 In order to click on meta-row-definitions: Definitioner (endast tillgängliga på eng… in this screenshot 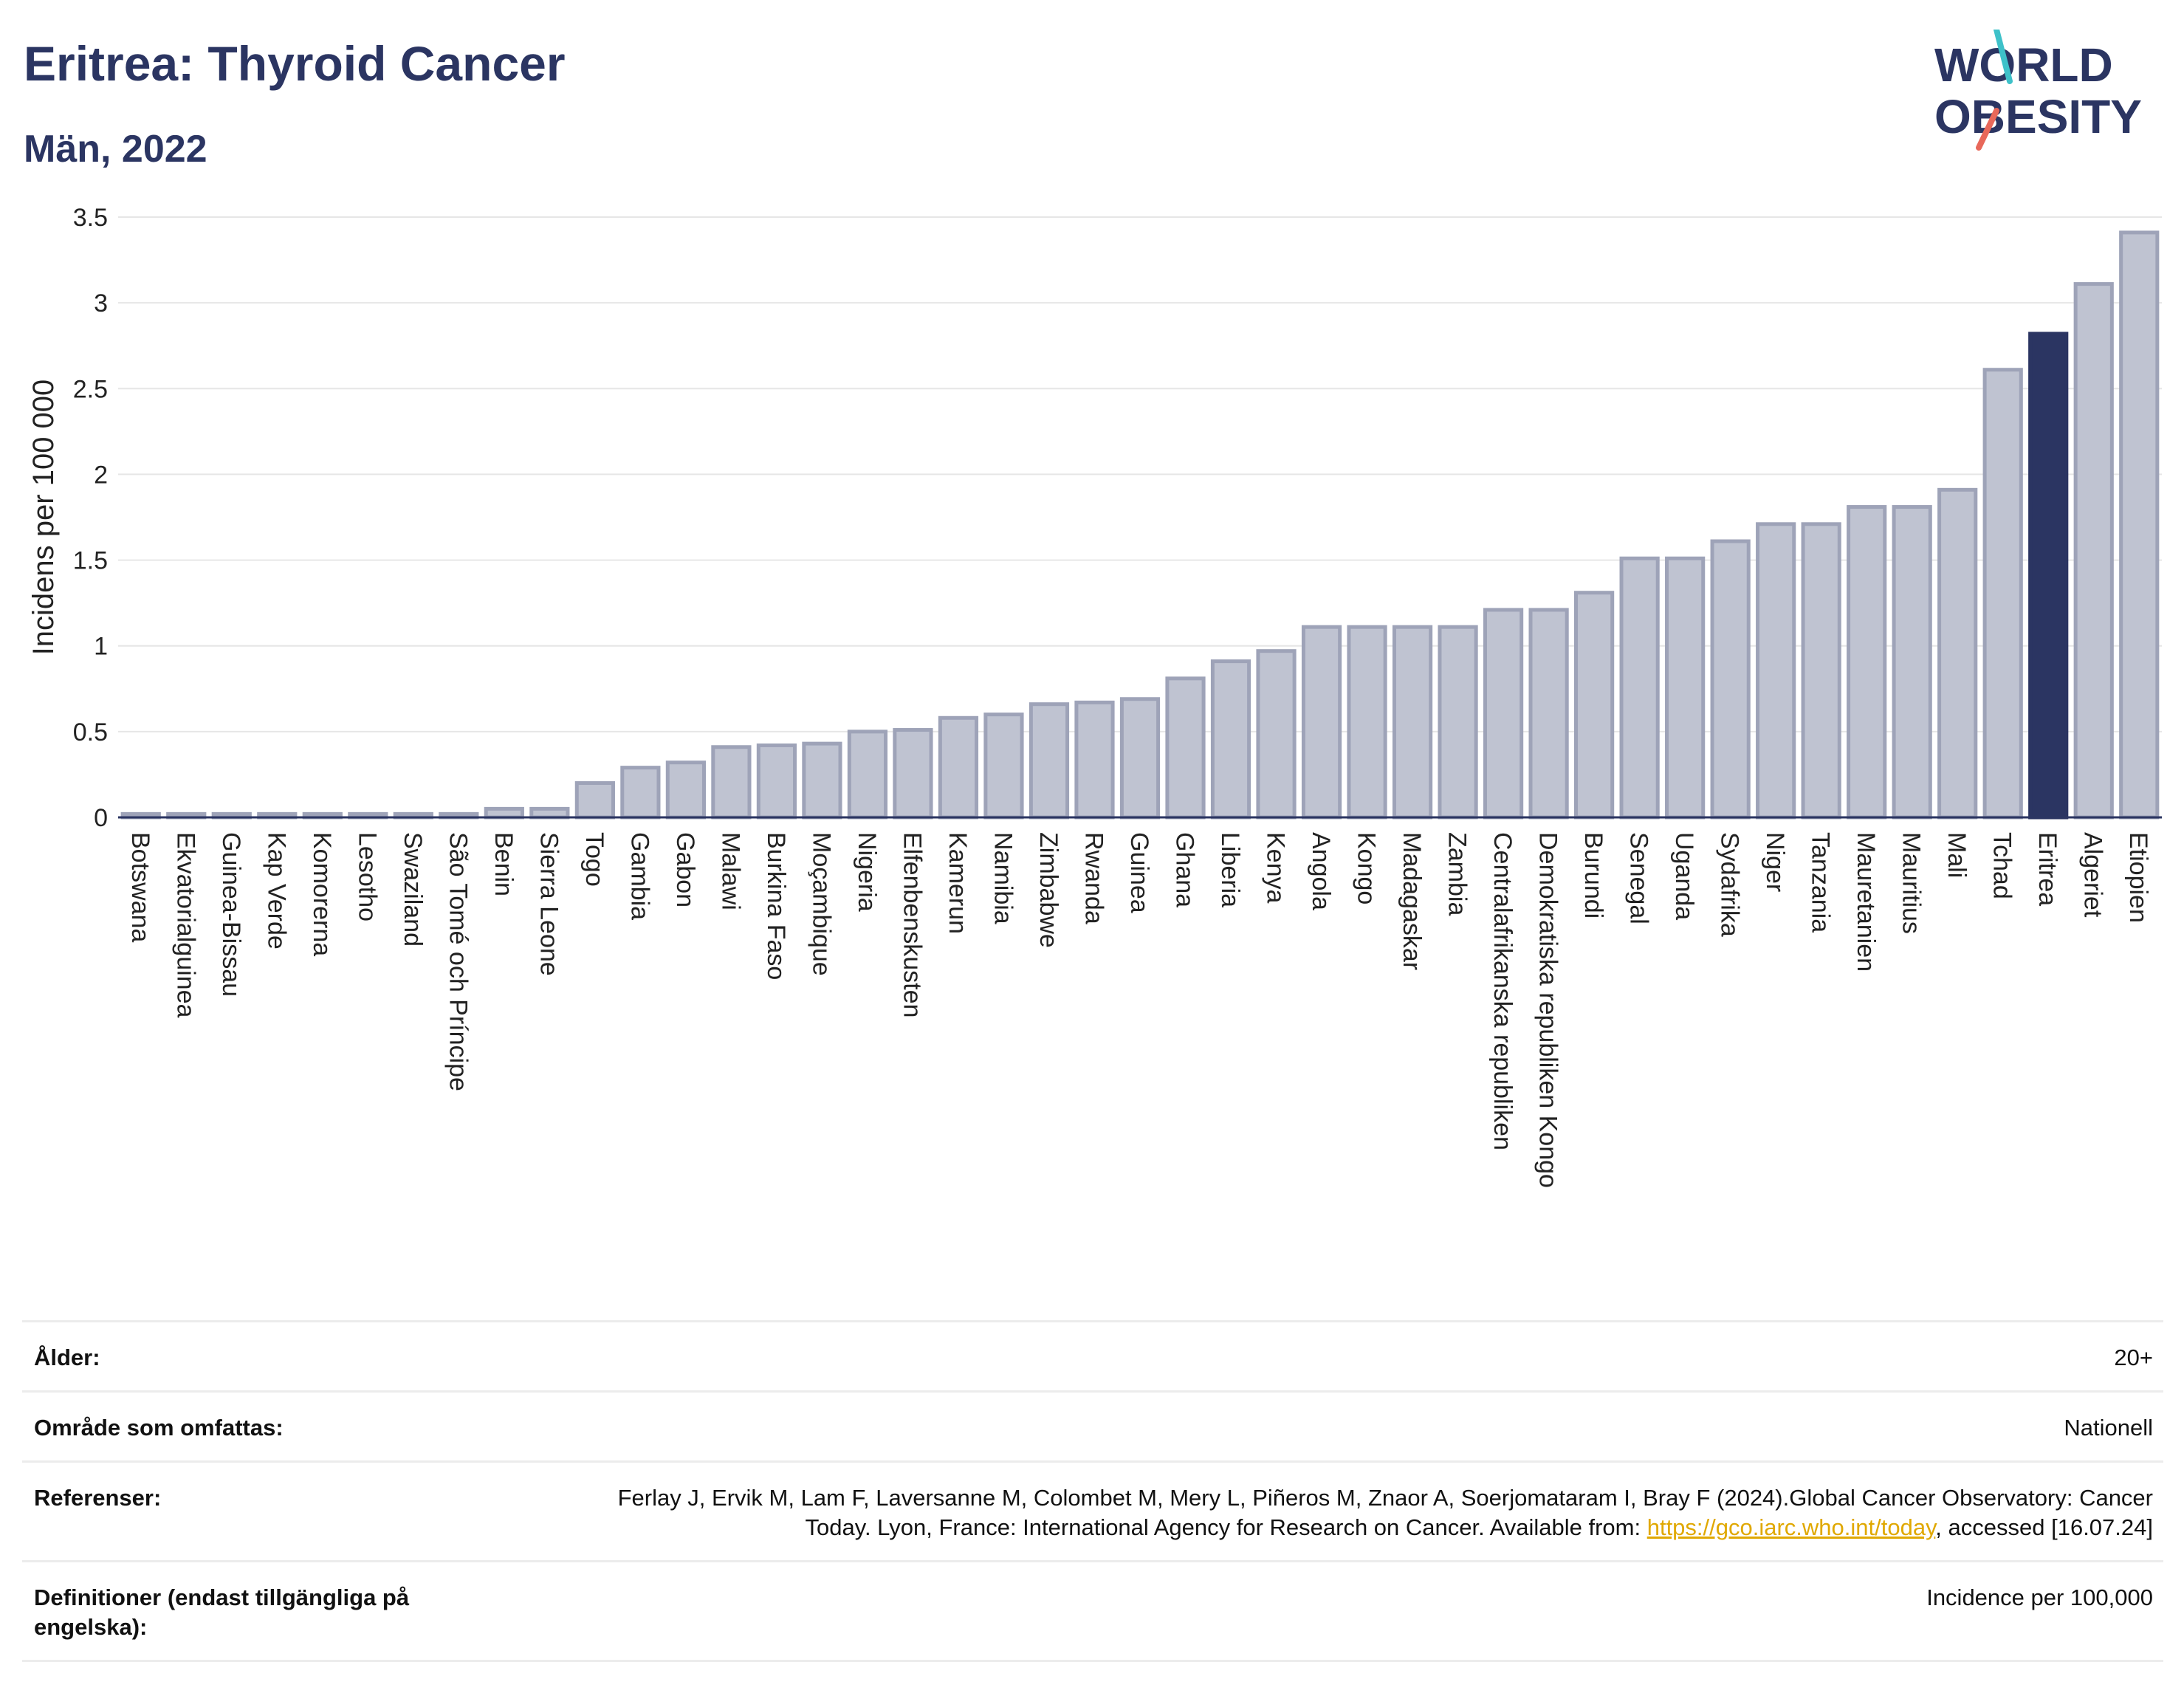, I will do `click(1093, 1611)`.